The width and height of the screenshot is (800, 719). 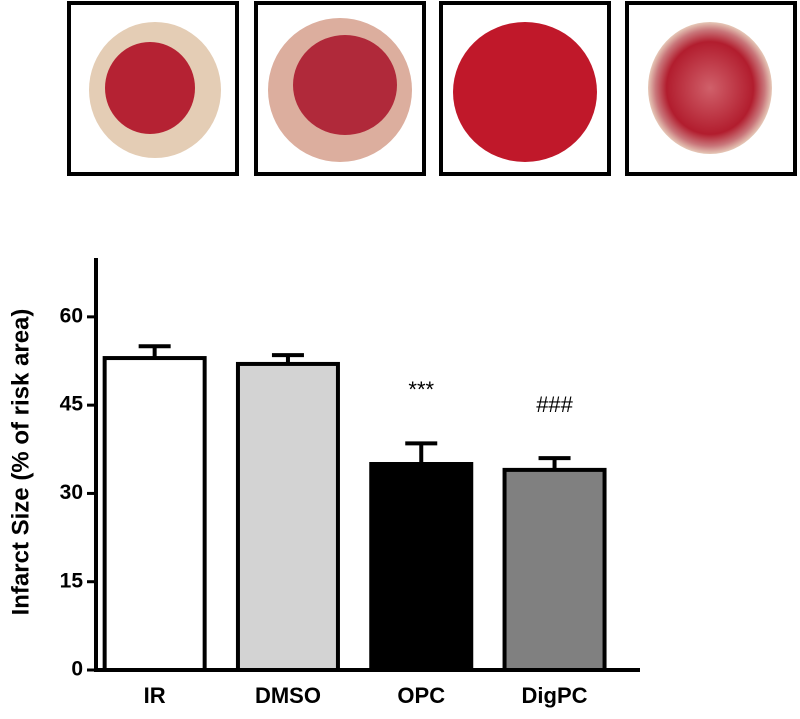 I want to click on y-tick-label: 0, so click(x=77, y=669).